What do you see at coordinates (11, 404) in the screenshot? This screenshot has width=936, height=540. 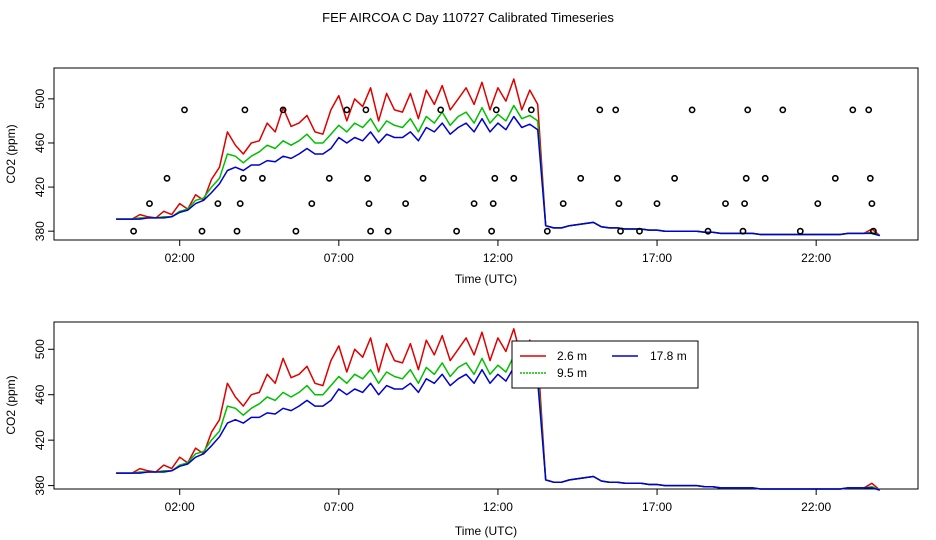 I see `y-axis-label-bottom: CO2 (ppm)` at bounding box center [11, 404].